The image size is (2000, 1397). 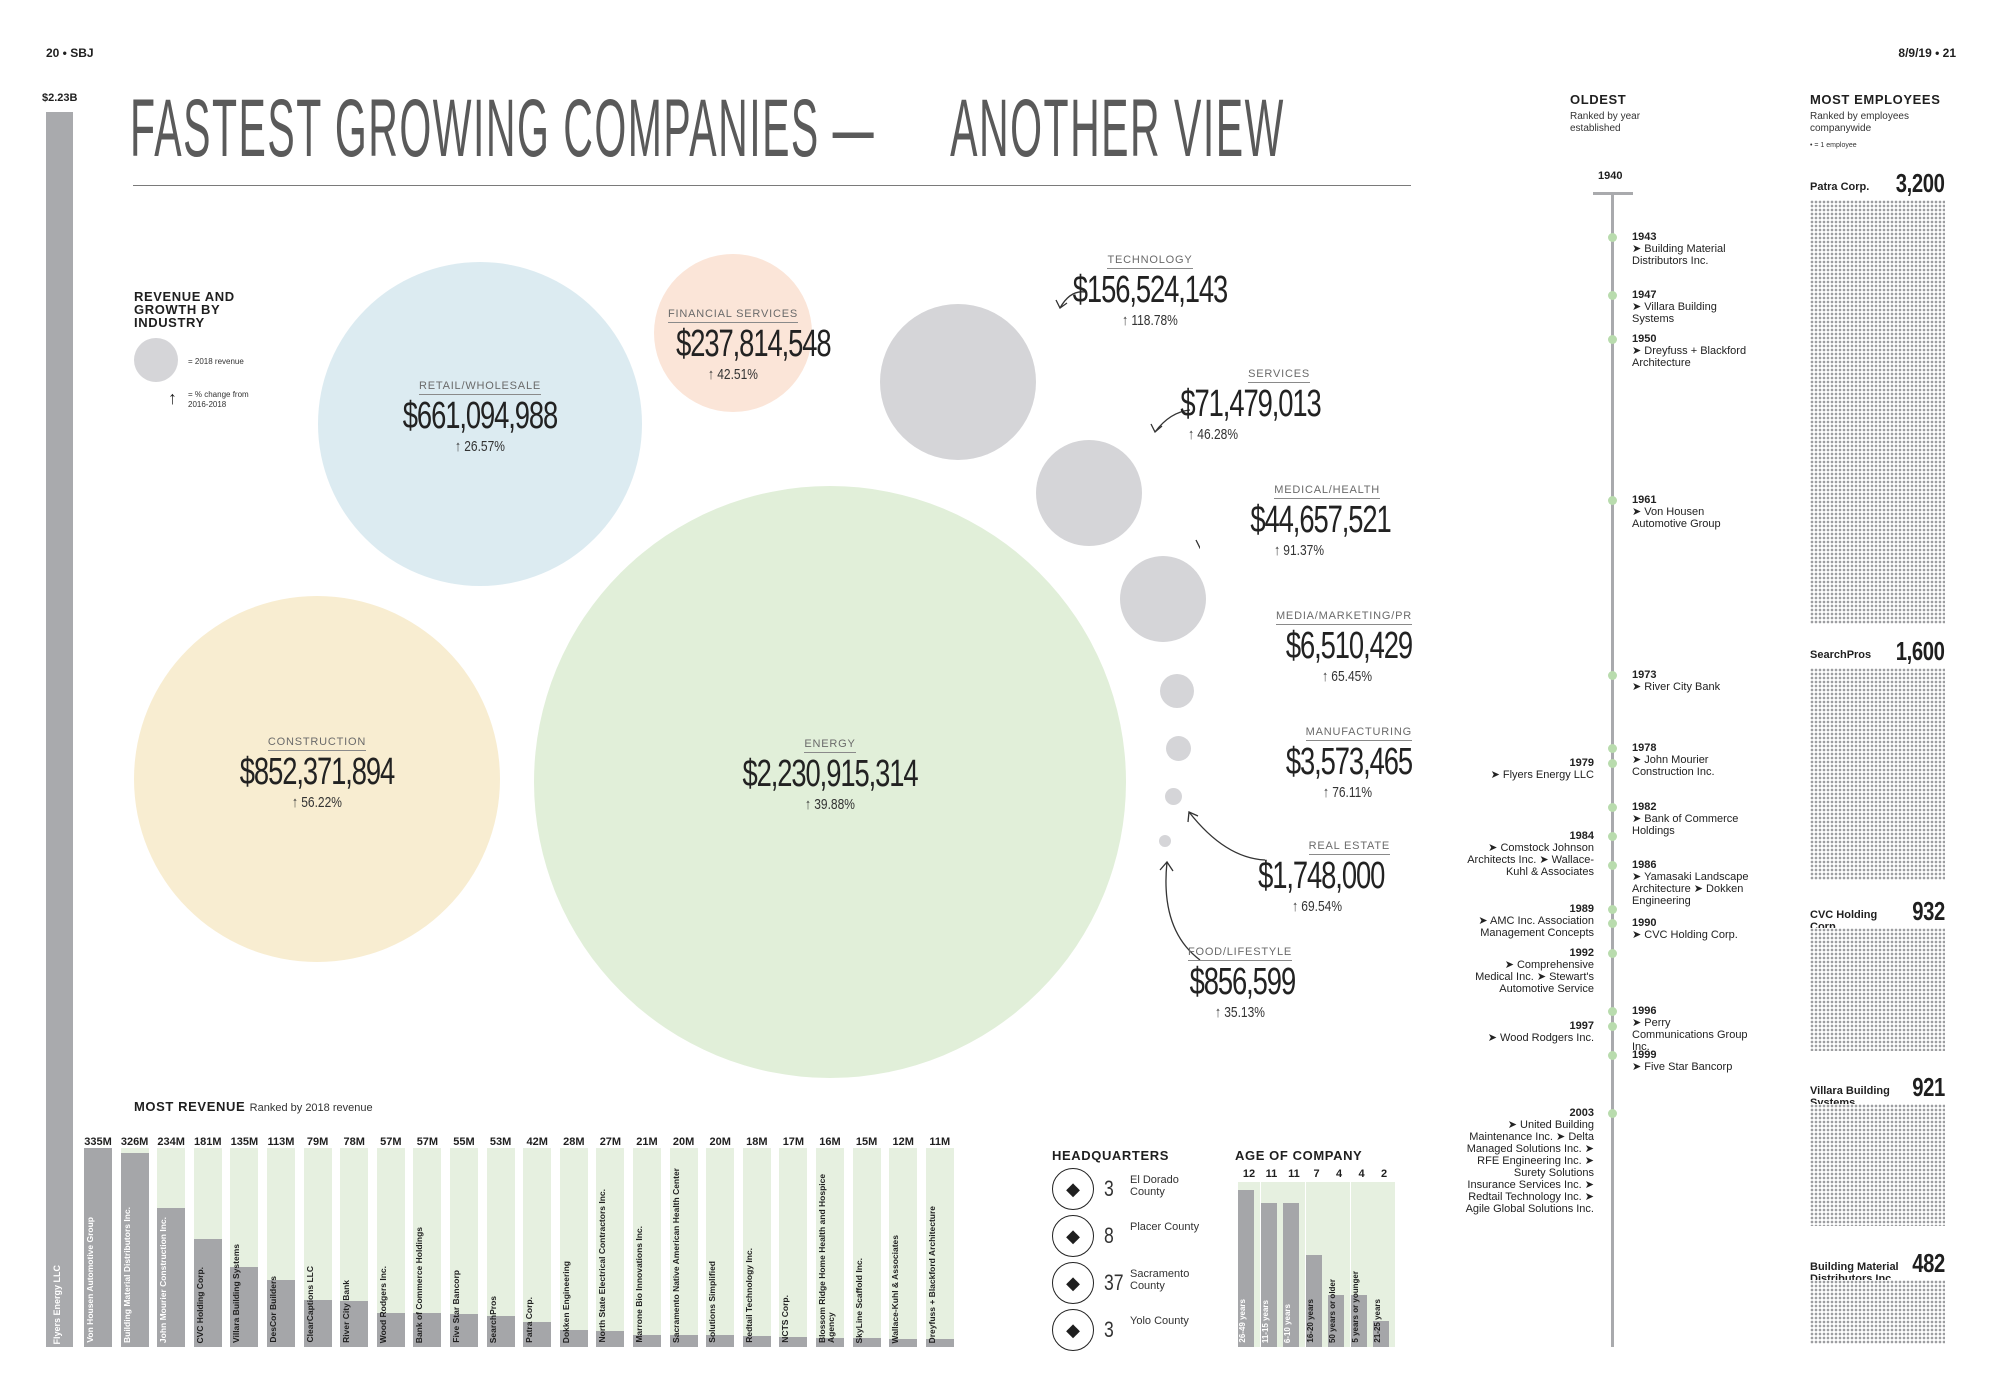 I want to click on arrow-technology, so click(x=1072, y=300).